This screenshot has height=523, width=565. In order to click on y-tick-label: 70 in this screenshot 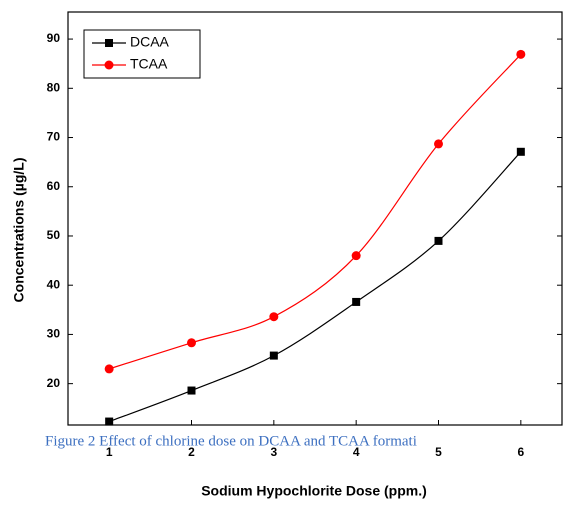, I will do `click(54, 137)`.